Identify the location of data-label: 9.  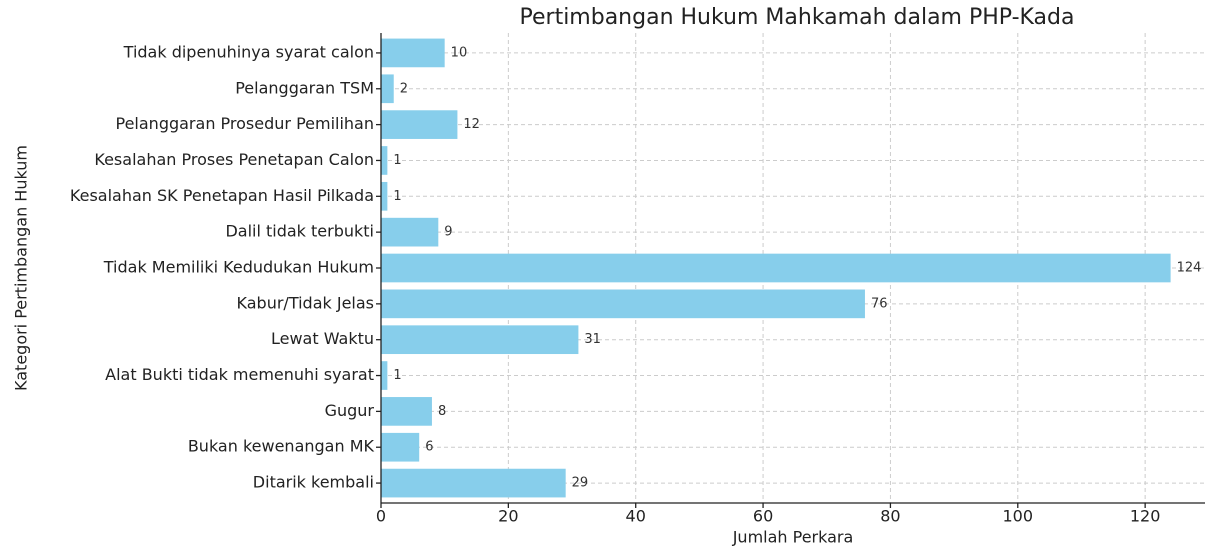
(448, 232).